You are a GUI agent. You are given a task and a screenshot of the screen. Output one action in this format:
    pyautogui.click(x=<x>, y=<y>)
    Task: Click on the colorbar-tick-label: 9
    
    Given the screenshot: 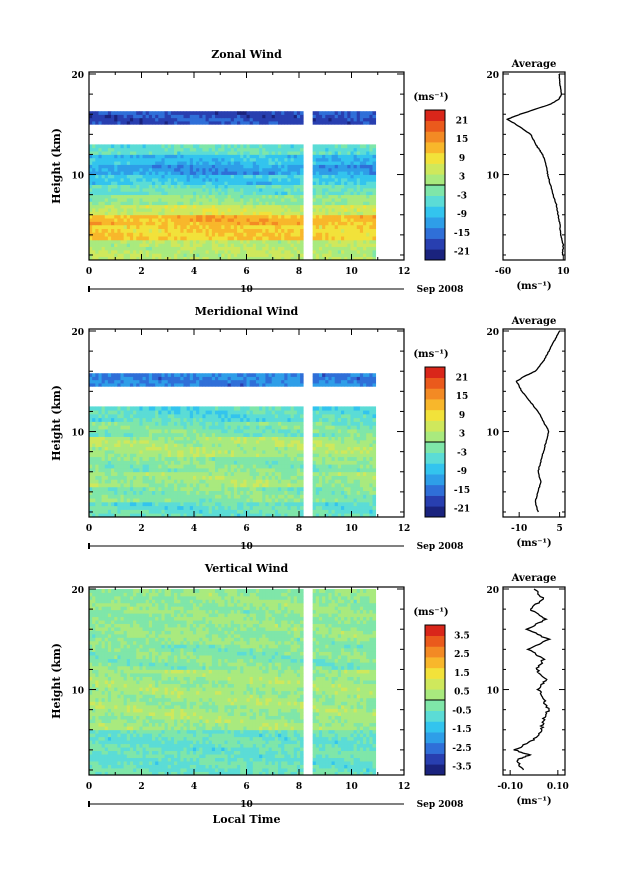 What is the action you would take?
    pyautogui.click(x=462, y=159)
    